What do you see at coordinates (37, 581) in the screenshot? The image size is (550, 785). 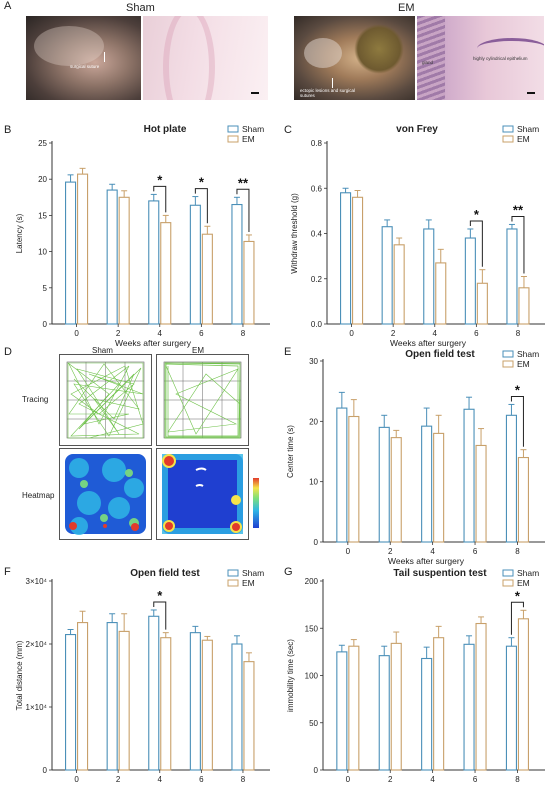 I see `y-tick-label: 3×10⁴` at bounding box center [37, 581].